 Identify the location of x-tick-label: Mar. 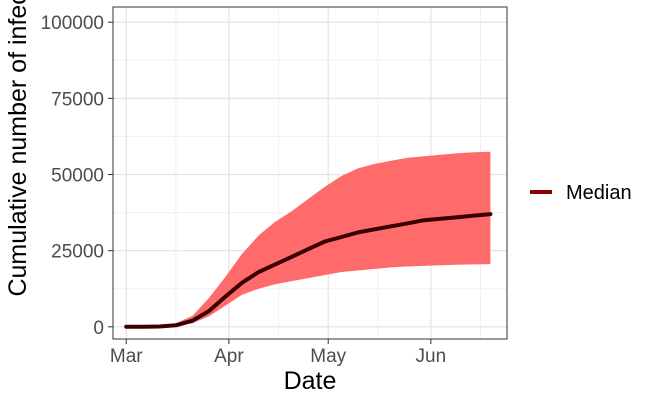
(126, 356).